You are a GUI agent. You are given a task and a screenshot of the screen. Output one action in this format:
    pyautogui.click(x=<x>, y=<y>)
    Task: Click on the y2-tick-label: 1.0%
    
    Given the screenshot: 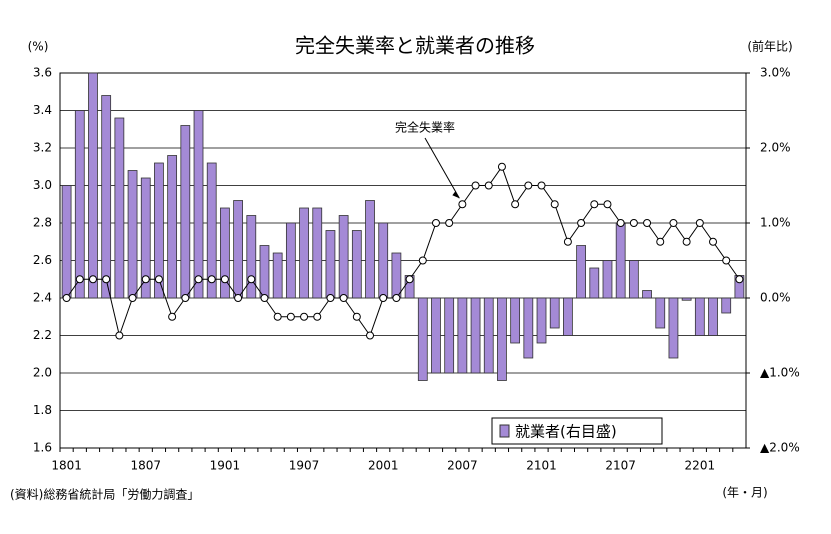 What is the action you would take?
    pyautogui.click(x=775, y=223)
    